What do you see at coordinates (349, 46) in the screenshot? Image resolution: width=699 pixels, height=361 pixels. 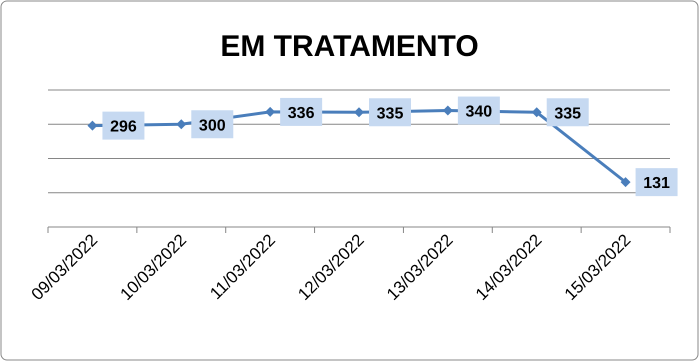 I see `chart-title: EM TRATAMENTO` at bounding box center [349, 46].